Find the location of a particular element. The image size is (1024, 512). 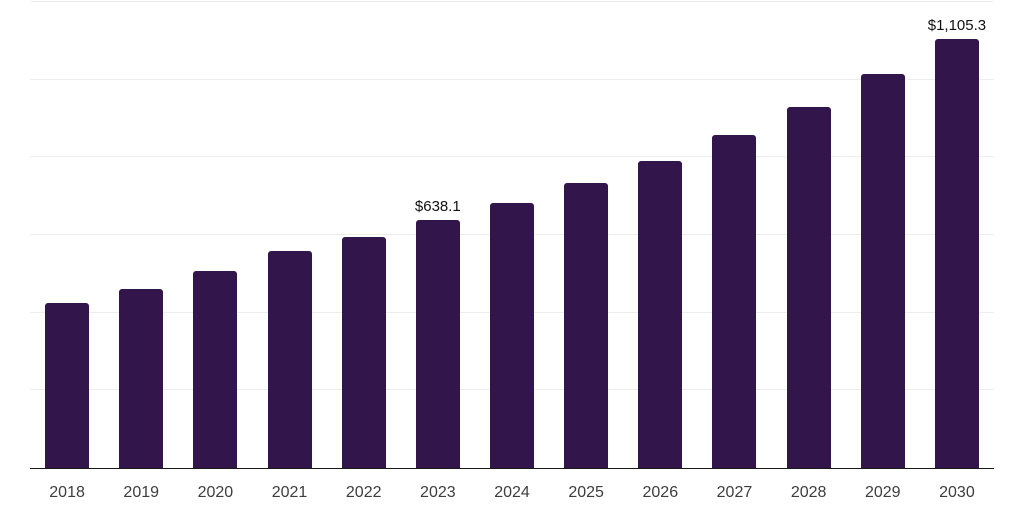

bar-2019 is located at coordinates (141, 378).